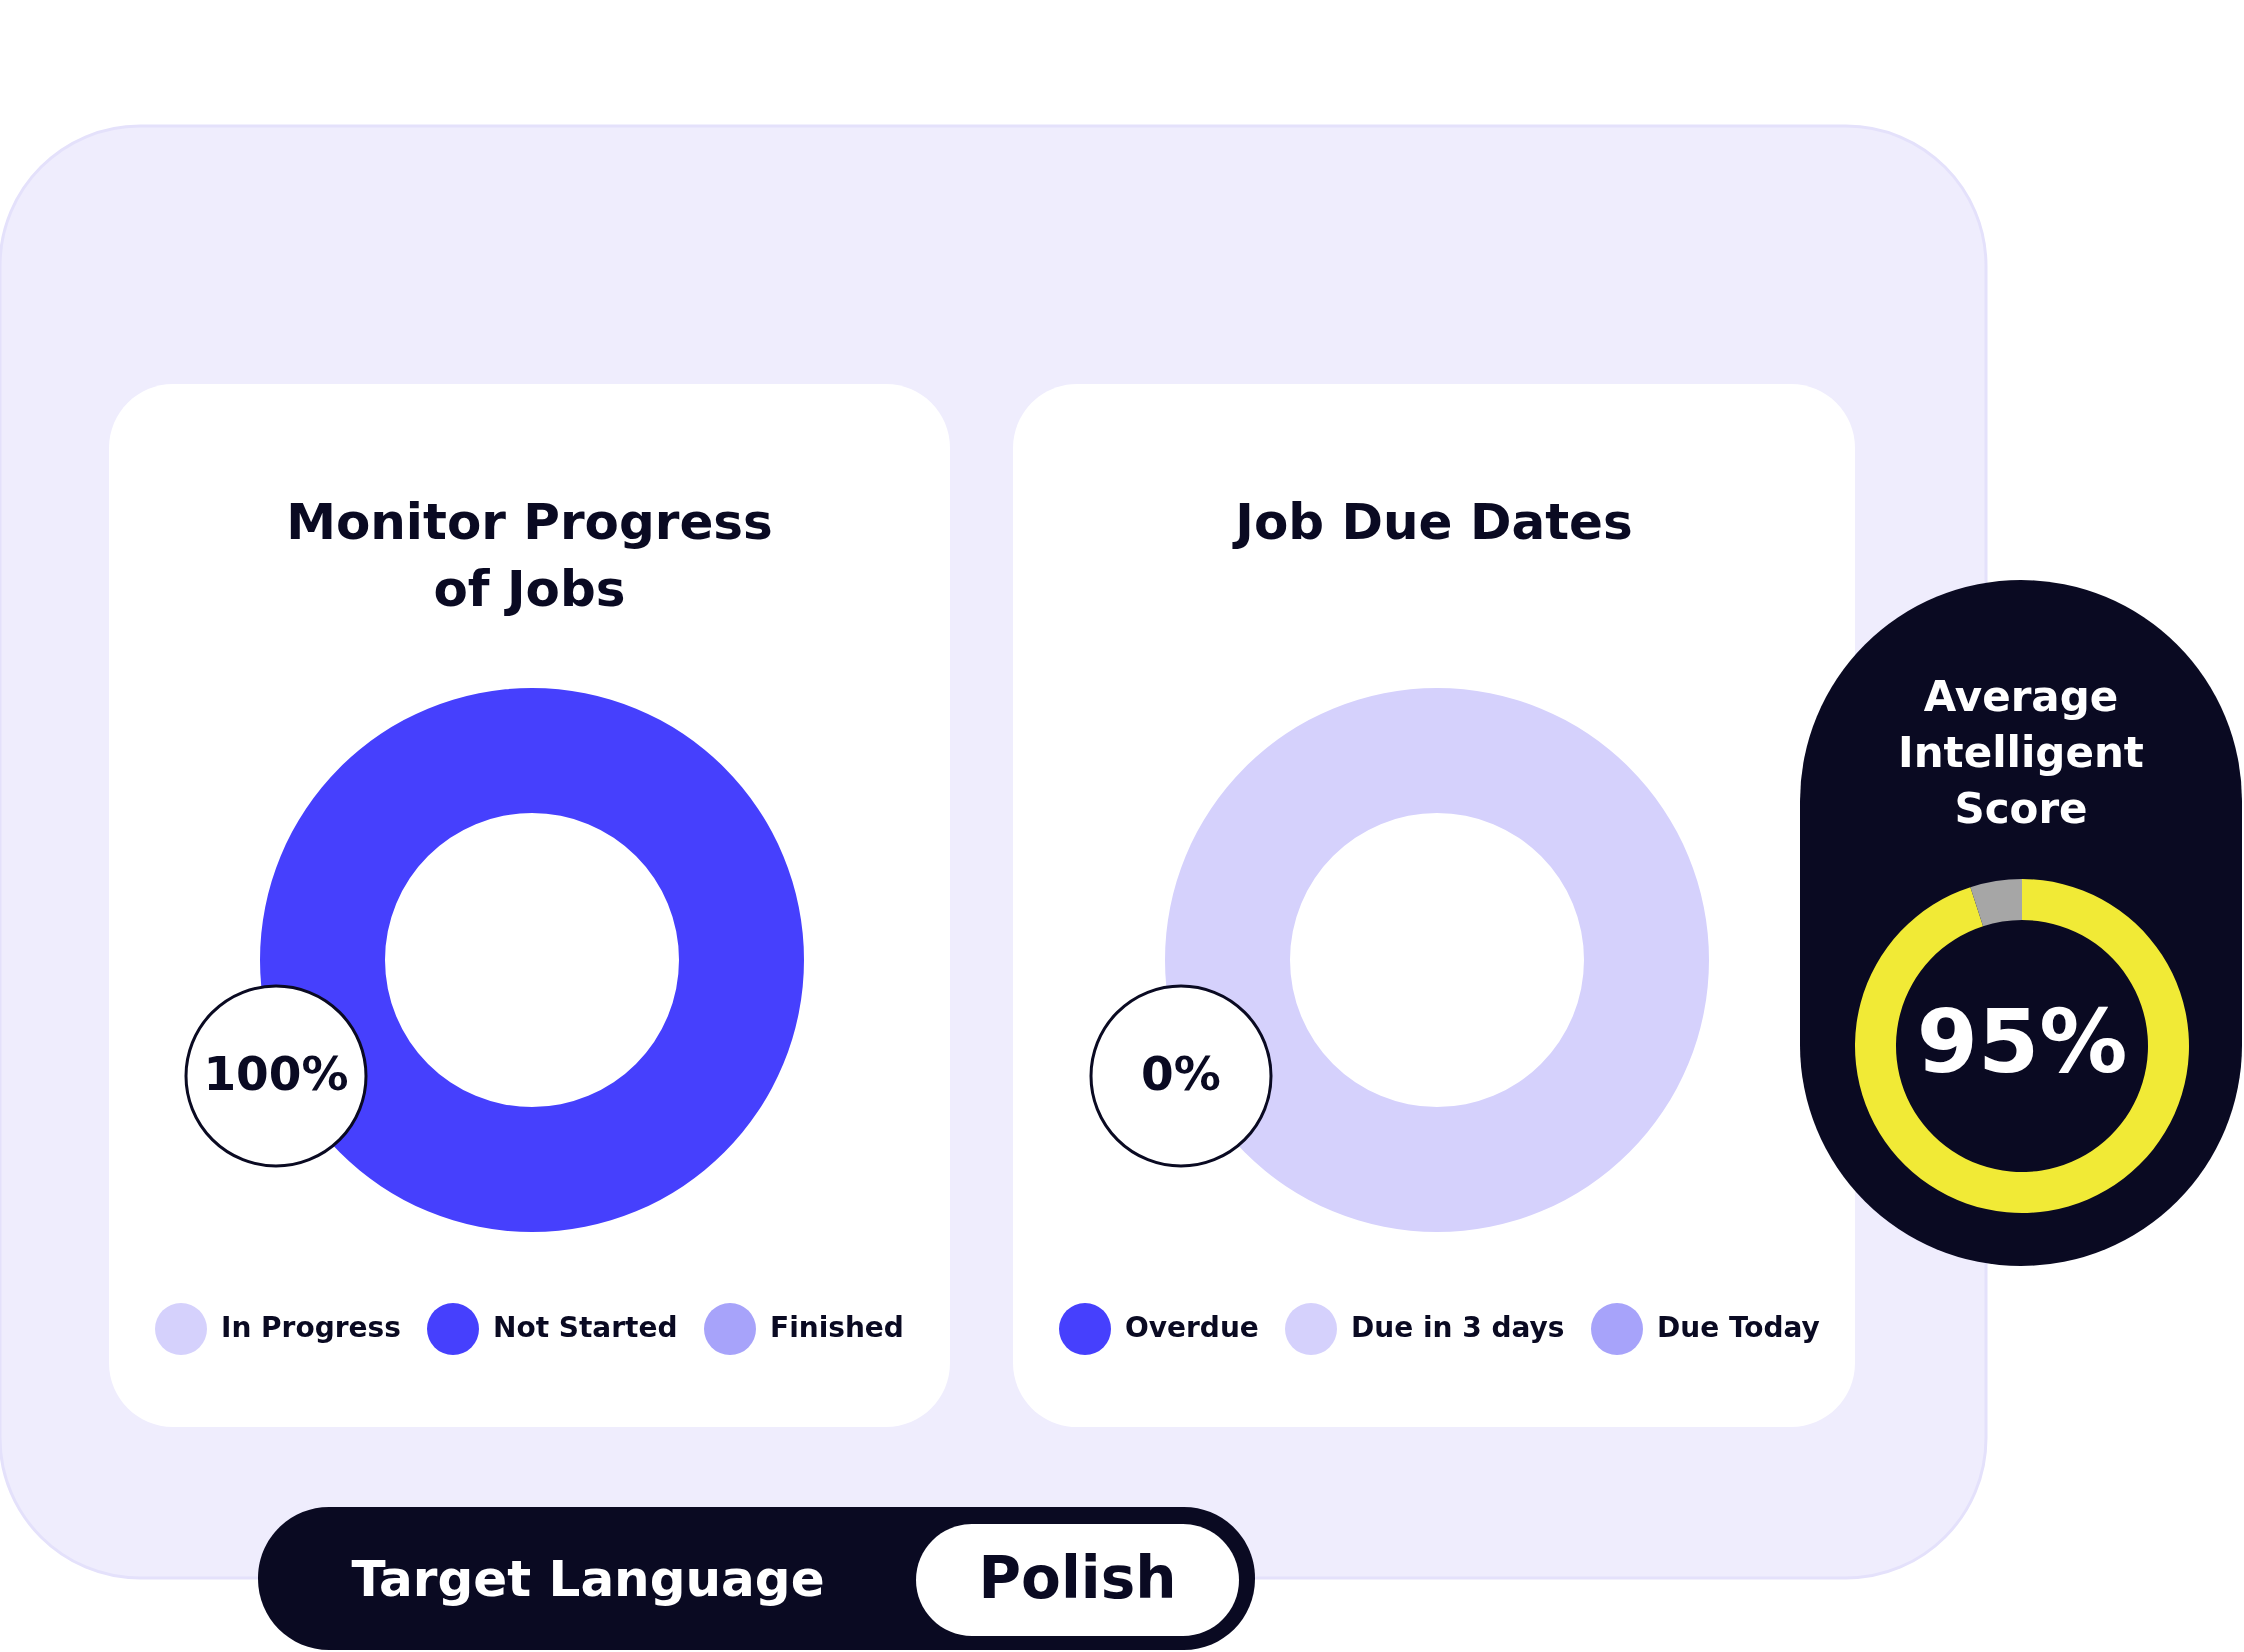 Image resolution: width=2244 pixels, height=1652 pixels. Describe the element at coordinates (1192, 1327) in the screenshot. I see `category-label: Overdue` at that location.